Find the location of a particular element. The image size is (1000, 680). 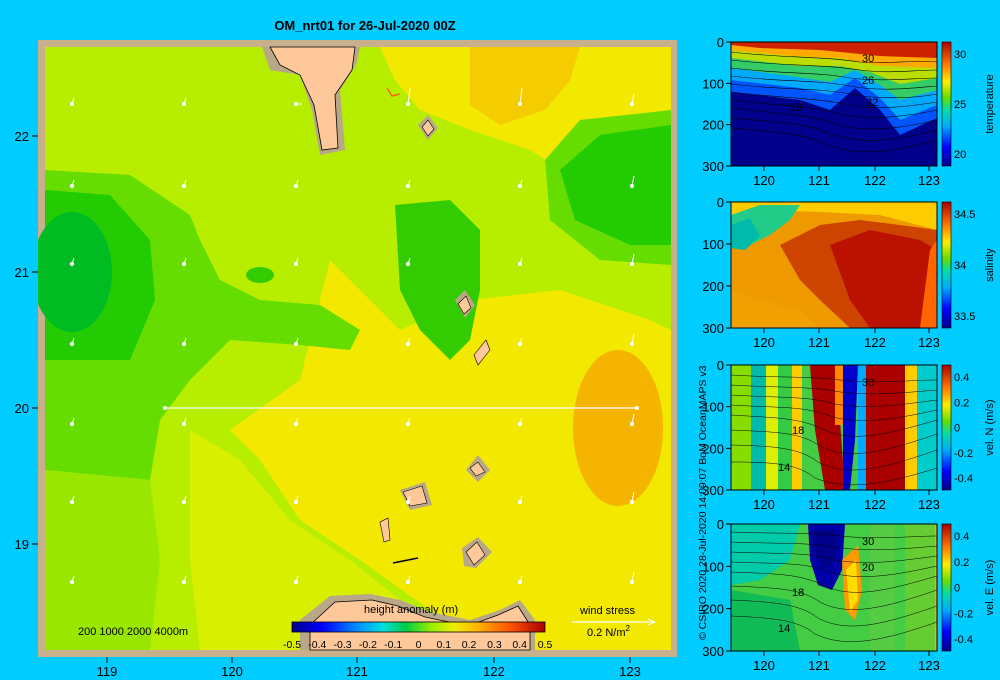

lon-tick-label: 123 is located at coordinates (630, 671).